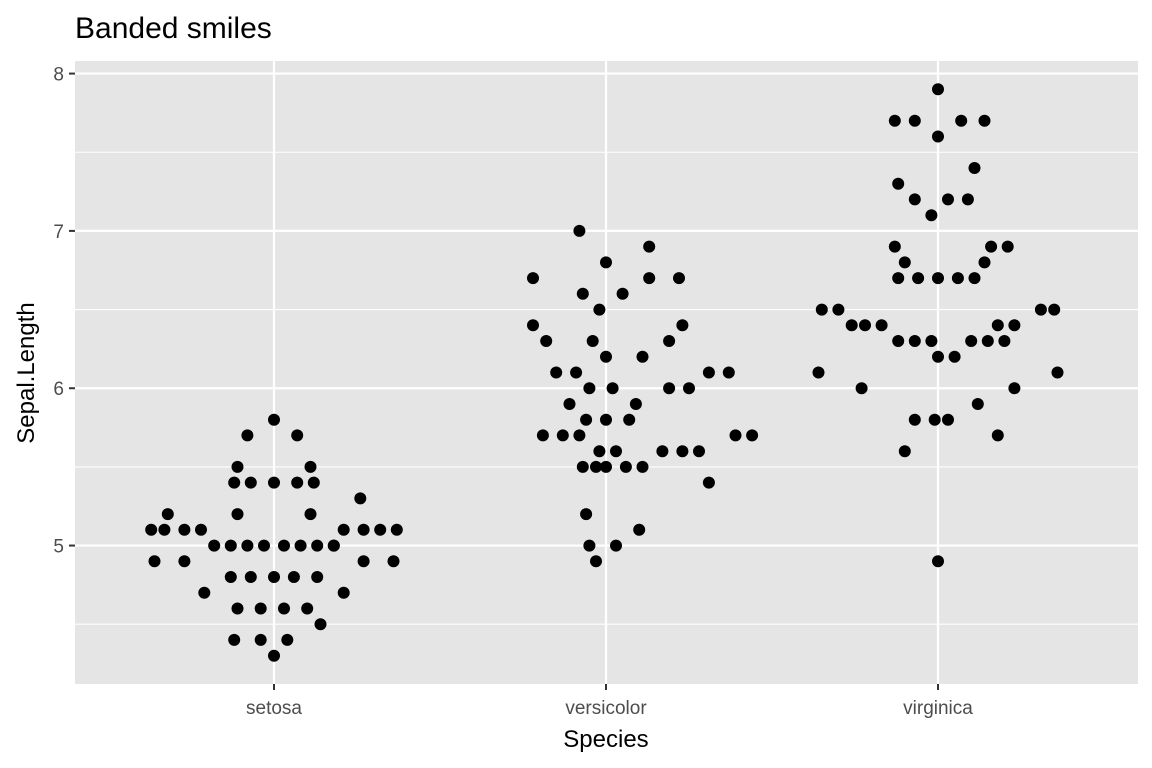  I want to click on x-axis-title: Species, so click(605, 739).